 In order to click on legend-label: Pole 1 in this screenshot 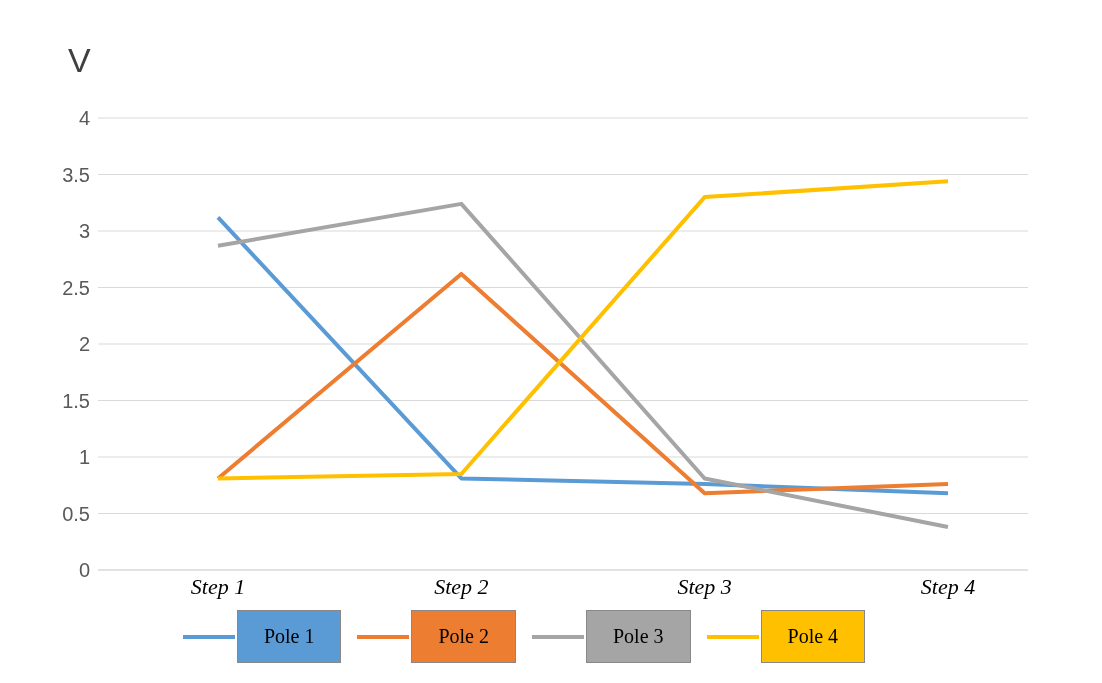, I will do `click(289, 636)`.